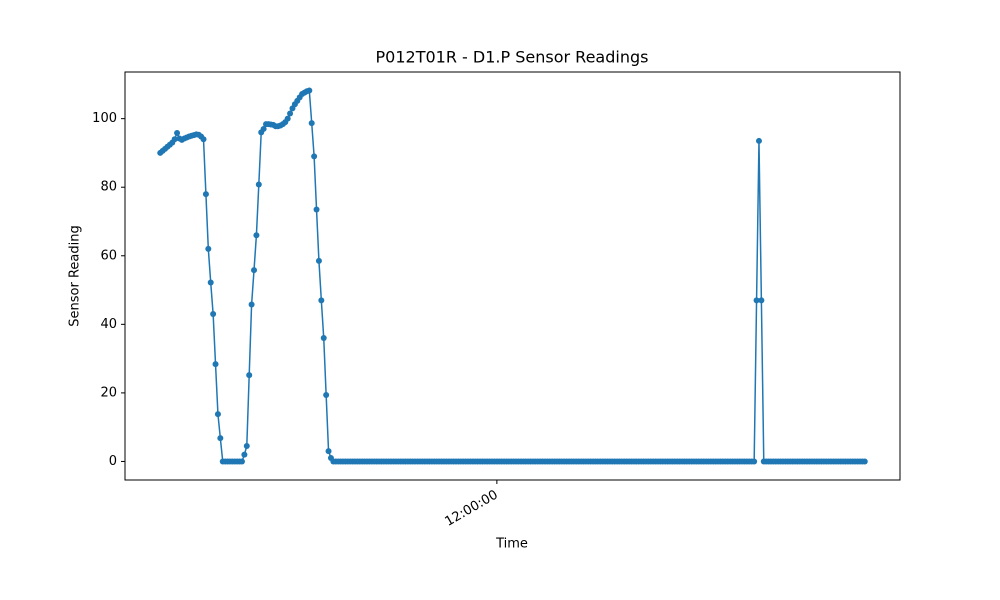 Image resolution: width=1000 pixels, height=600 pixels. I want to click on y-tick-label: 20, so click(108, 392).